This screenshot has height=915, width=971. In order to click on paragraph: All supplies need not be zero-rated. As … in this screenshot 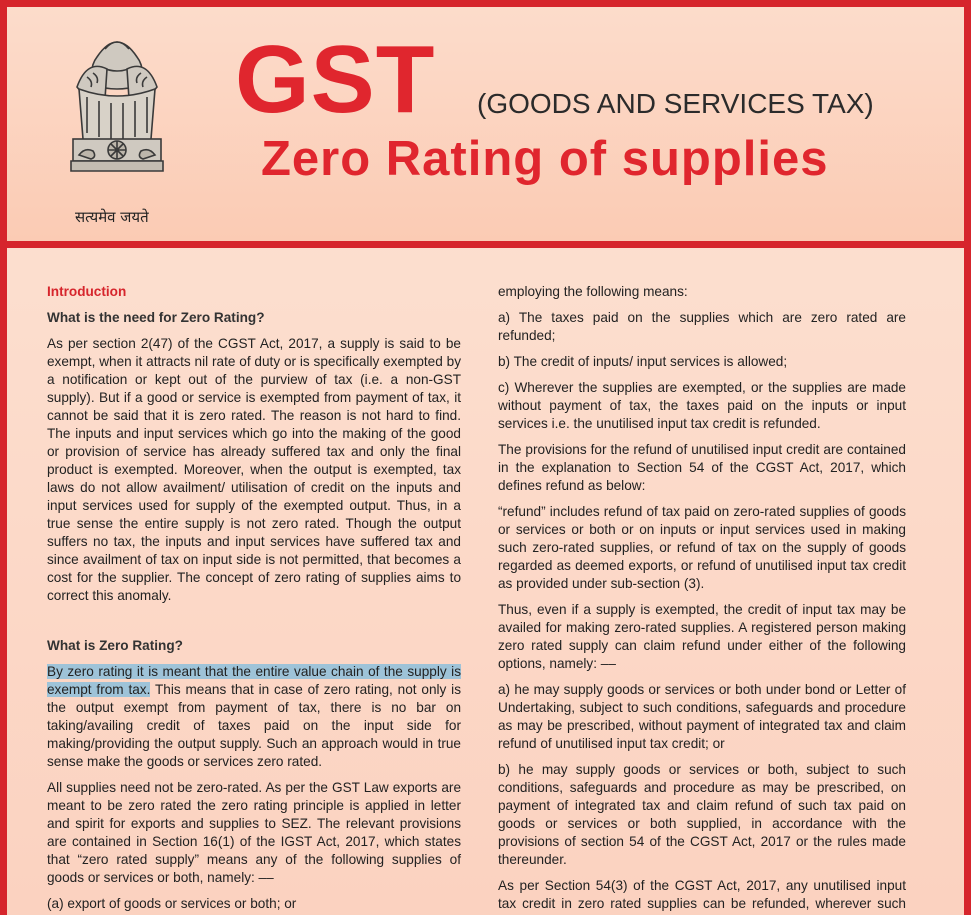, I will do `click(254, 832)`.